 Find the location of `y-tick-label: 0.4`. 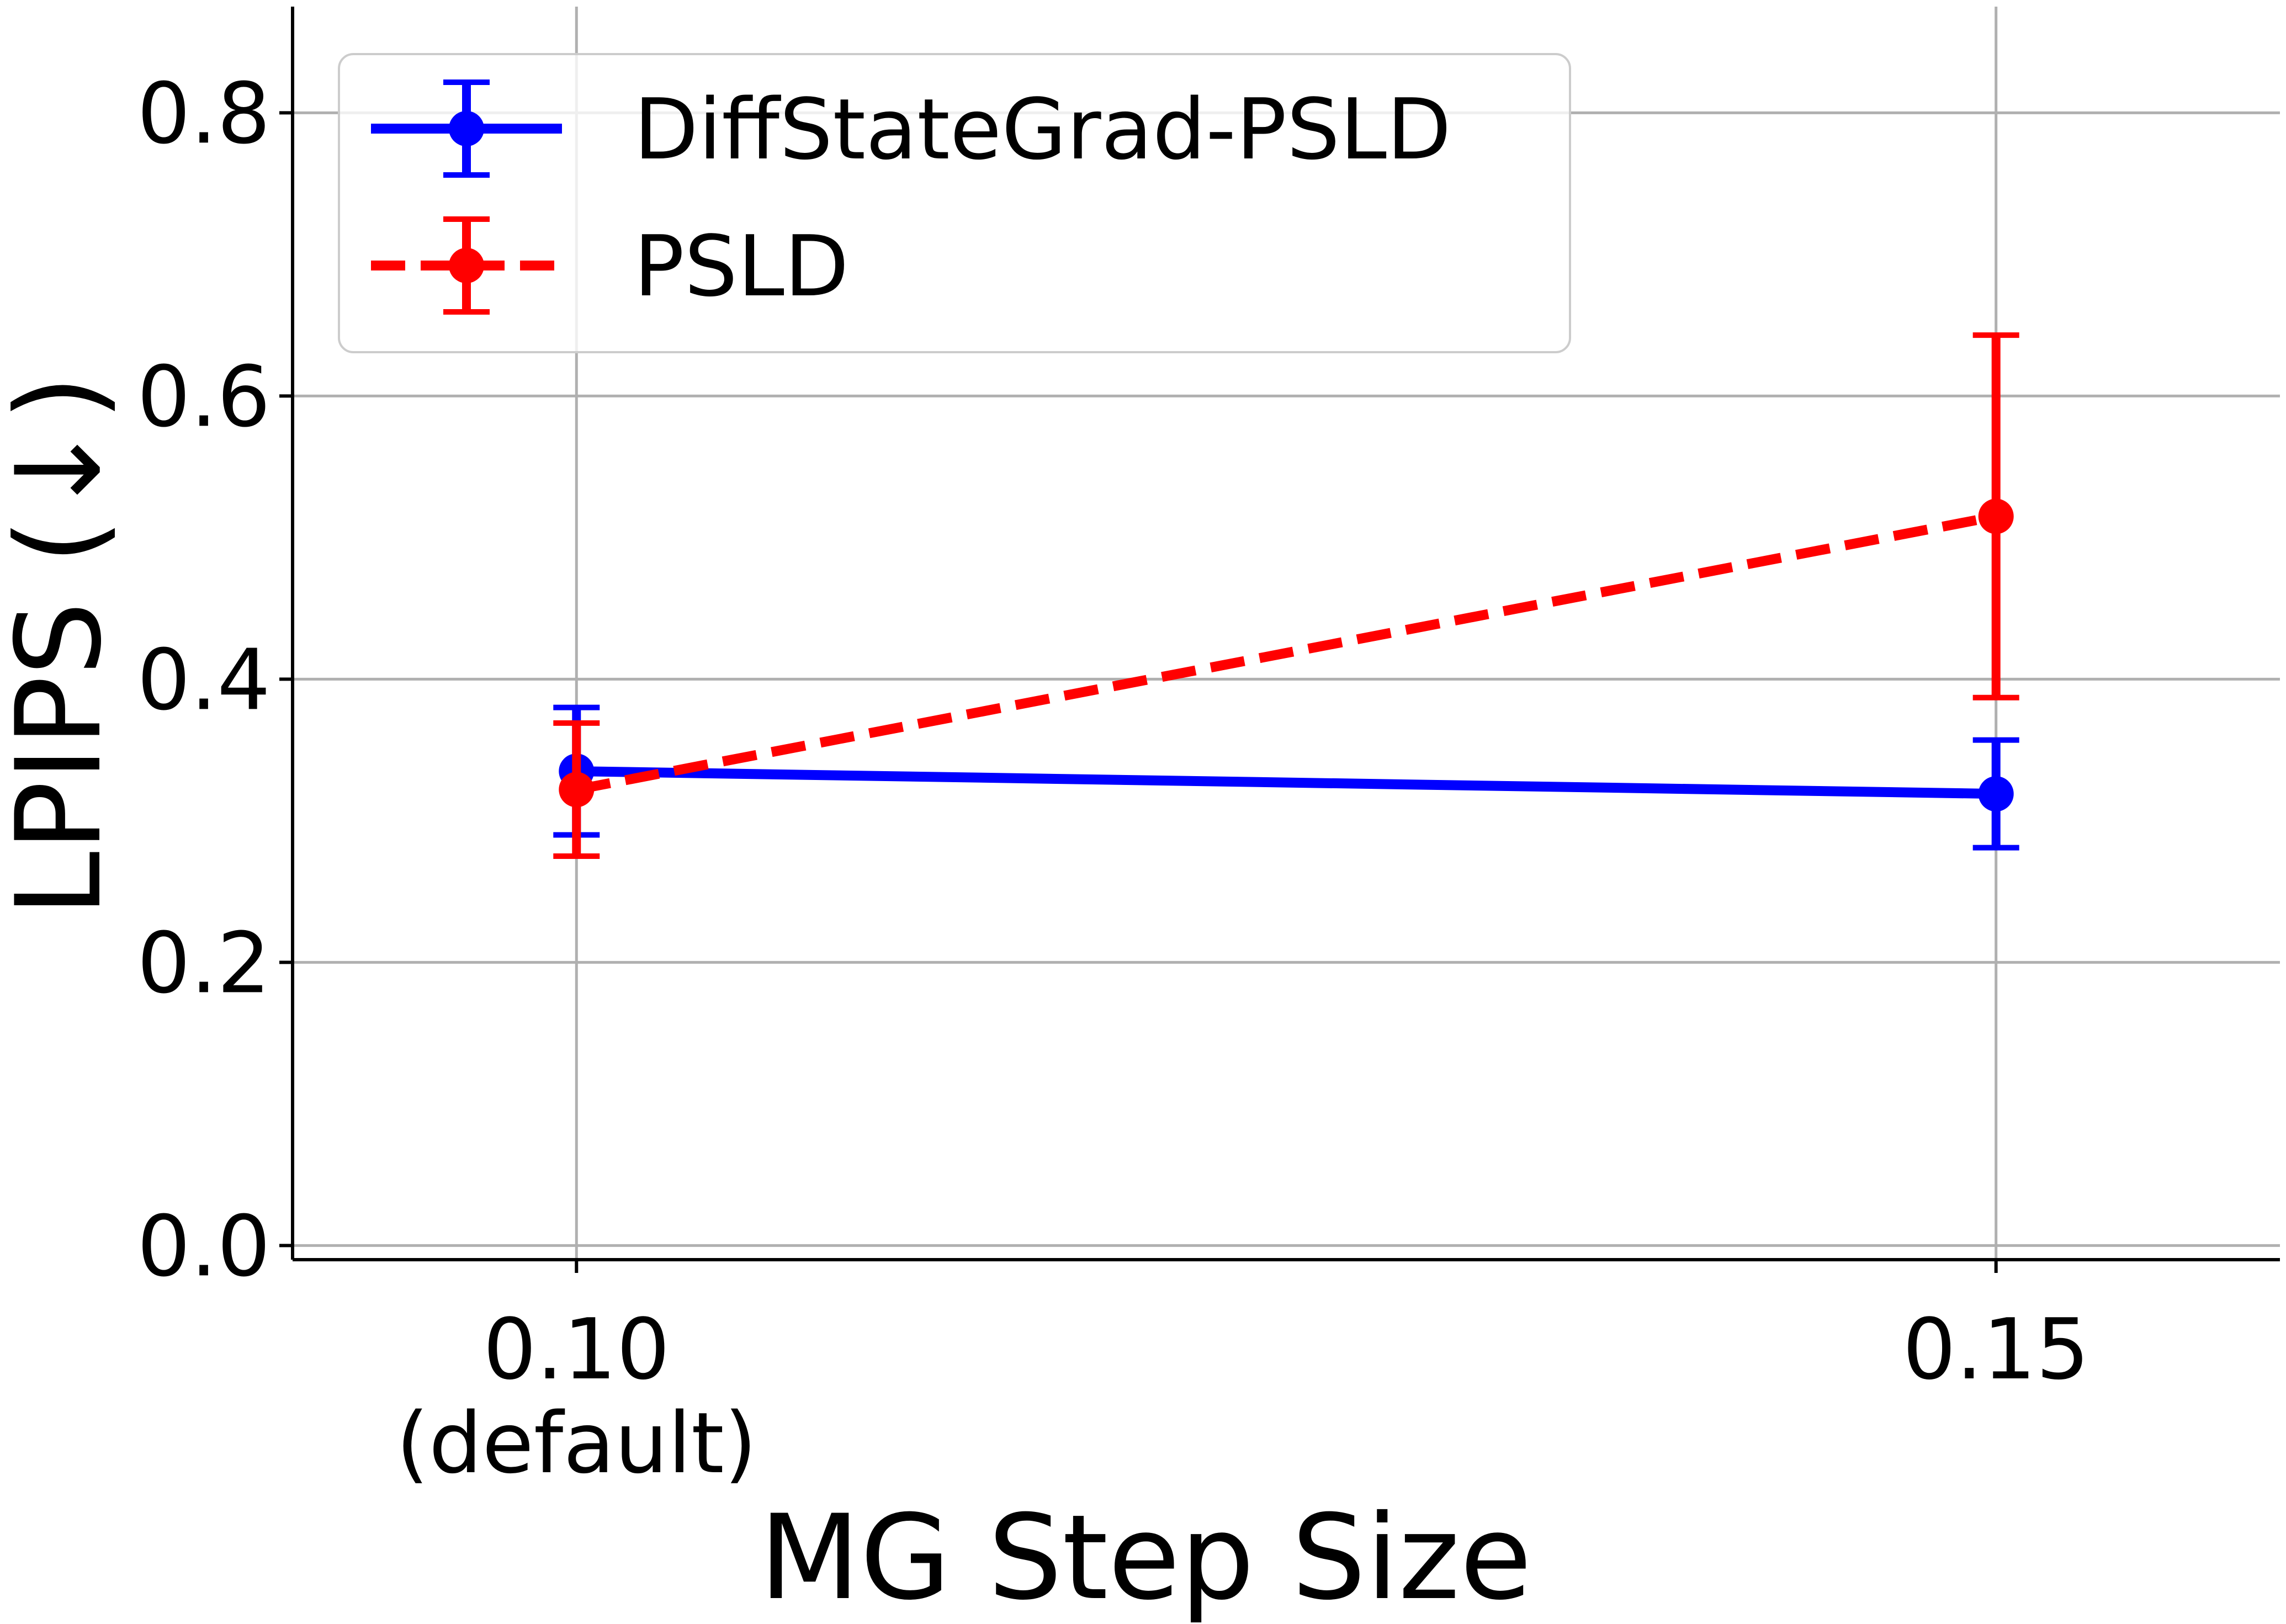

y-tick-label: 0.4 is located at coordinates (204, 680).